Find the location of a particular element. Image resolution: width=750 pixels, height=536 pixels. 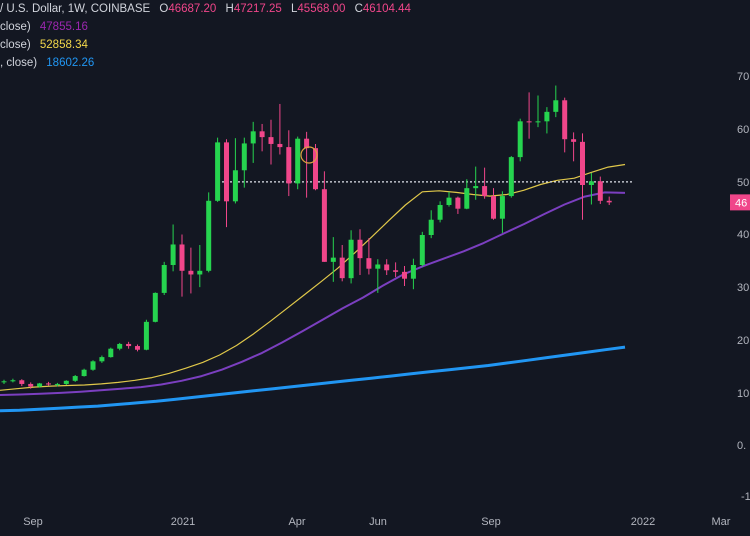

annotation-circle is located at coordinates (309, 155).